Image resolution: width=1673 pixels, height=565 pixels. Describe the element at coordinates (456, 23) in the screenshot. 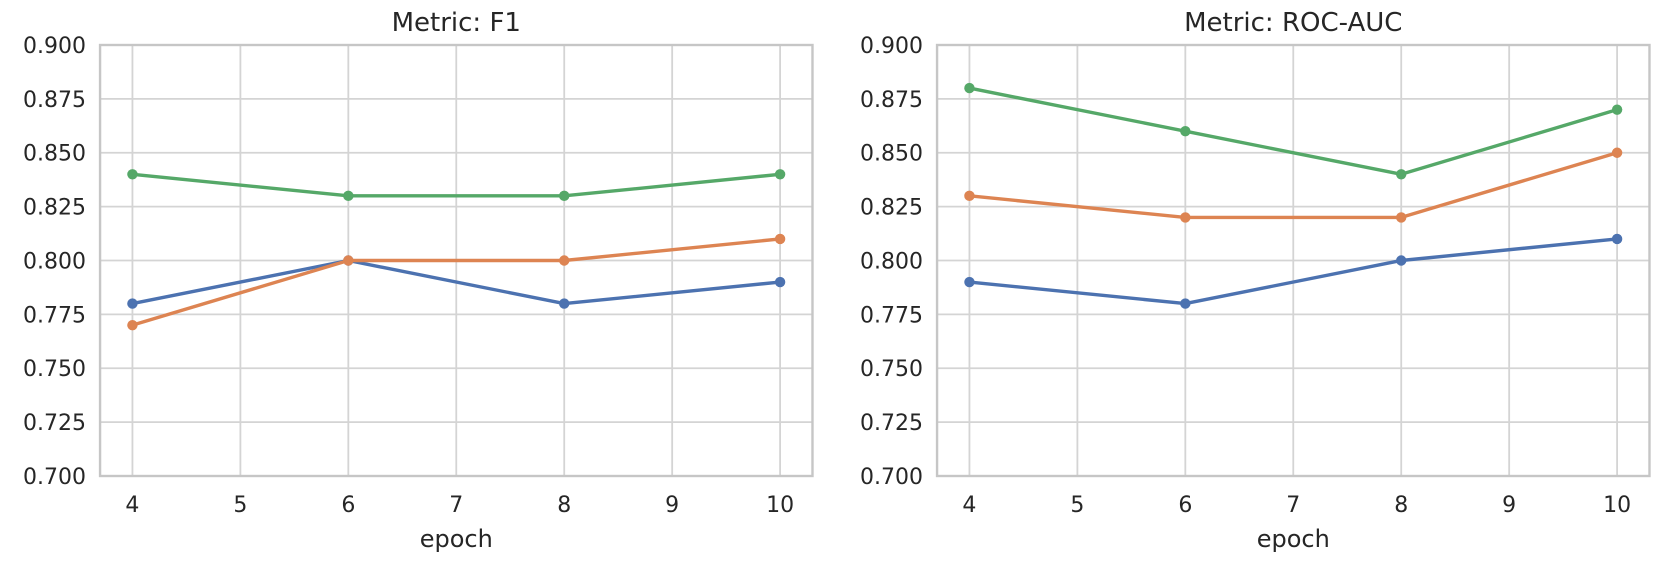

I see `chart-title: Metric: F1` at that location.